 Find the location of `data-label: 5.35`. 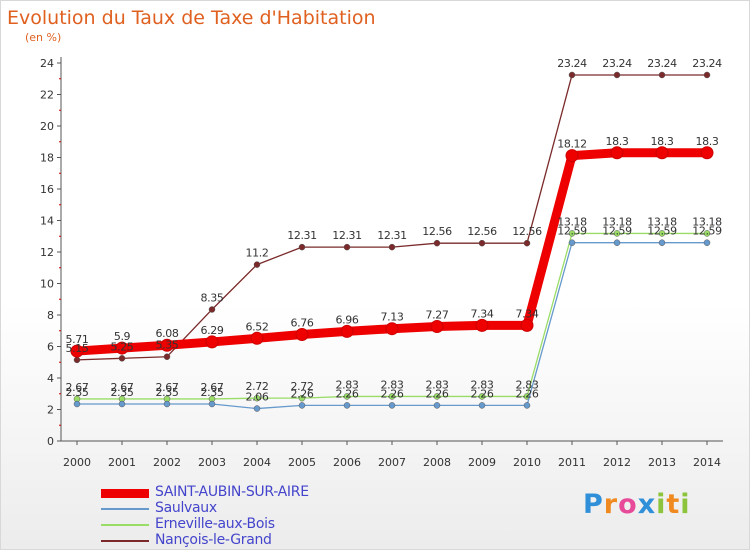

data-label: 5.35 is located at coordinates (167, 345).